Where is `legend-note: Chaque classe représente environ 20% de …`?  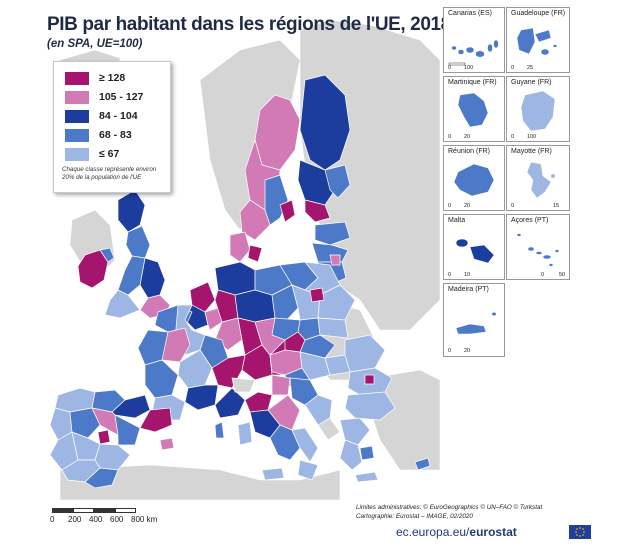 legend-note: Chaque classe représente environ 20% de … is located at coordinates (109, 173).